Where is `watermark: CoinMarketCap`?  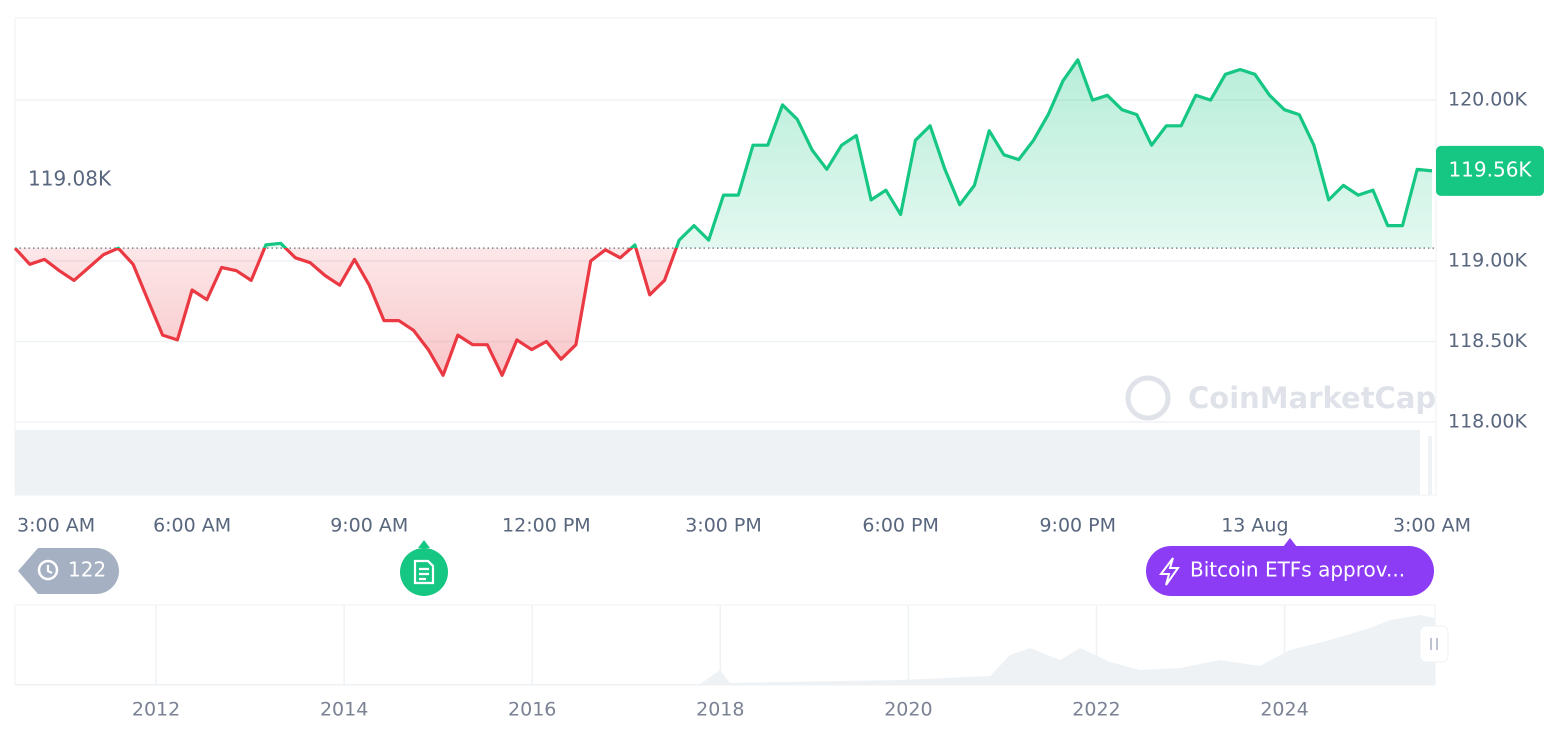 watermark: CoinMarketCap is located at coordinates (1280, 398).